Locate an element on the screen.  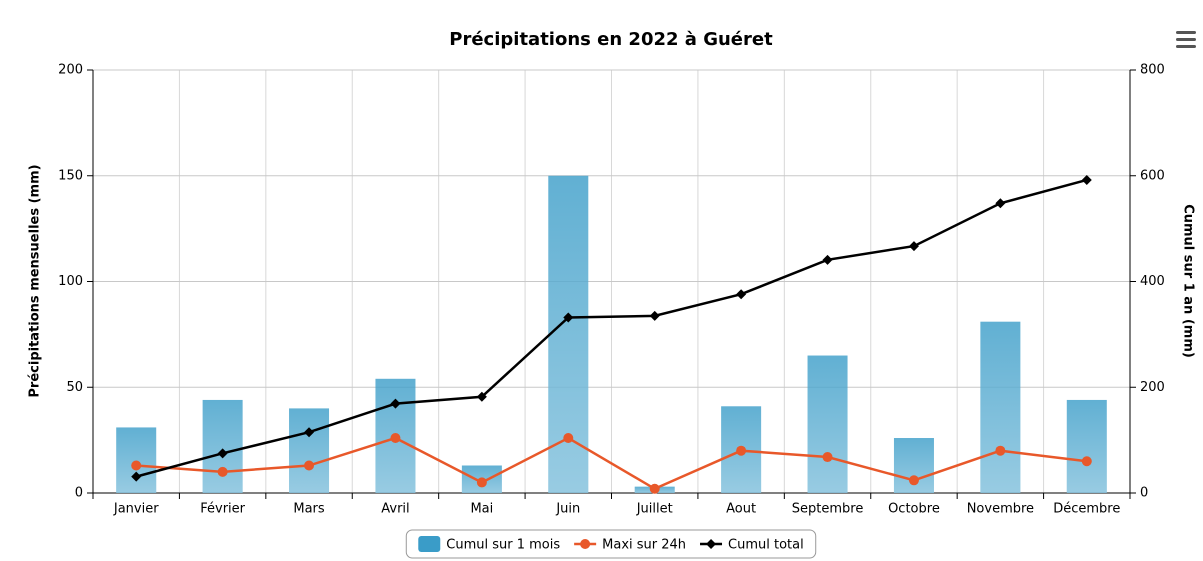
x-tick-label: Mars is located at coordinates (309, 509).